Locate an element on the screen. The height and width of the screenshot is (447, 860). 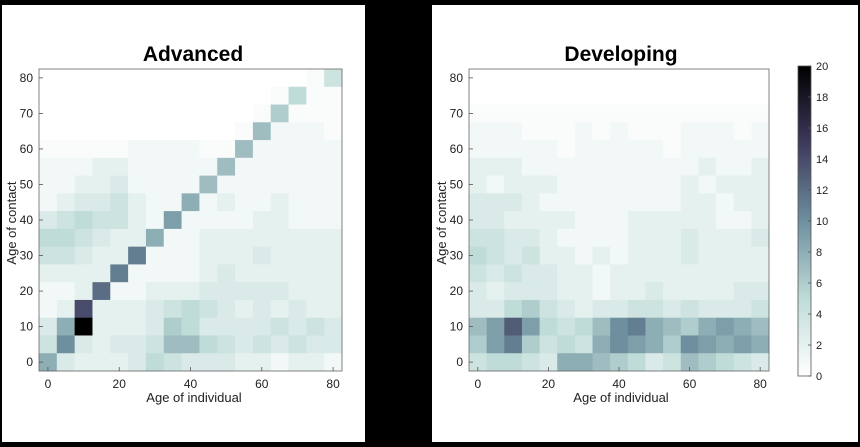
x-tick-label: 0 is located at coordinates (477, 384).